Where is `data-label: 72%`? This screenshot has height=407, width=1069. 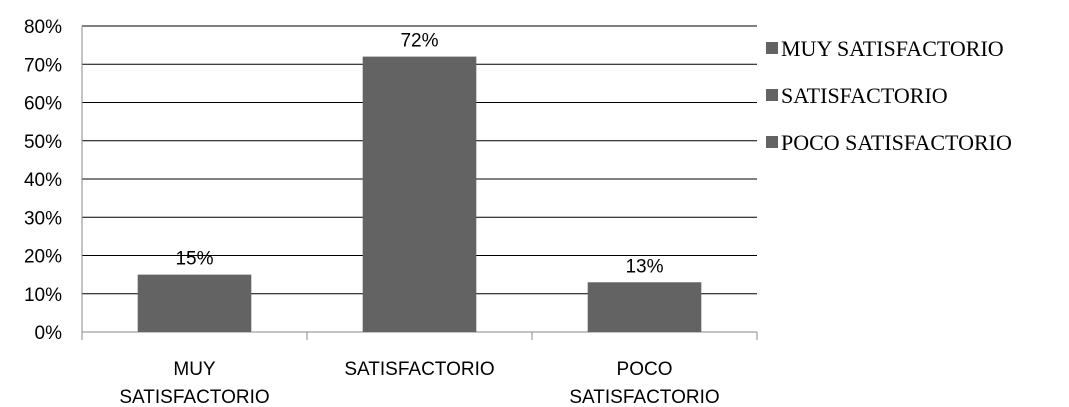 data-label: 72% is located at coordinates (419, 41).